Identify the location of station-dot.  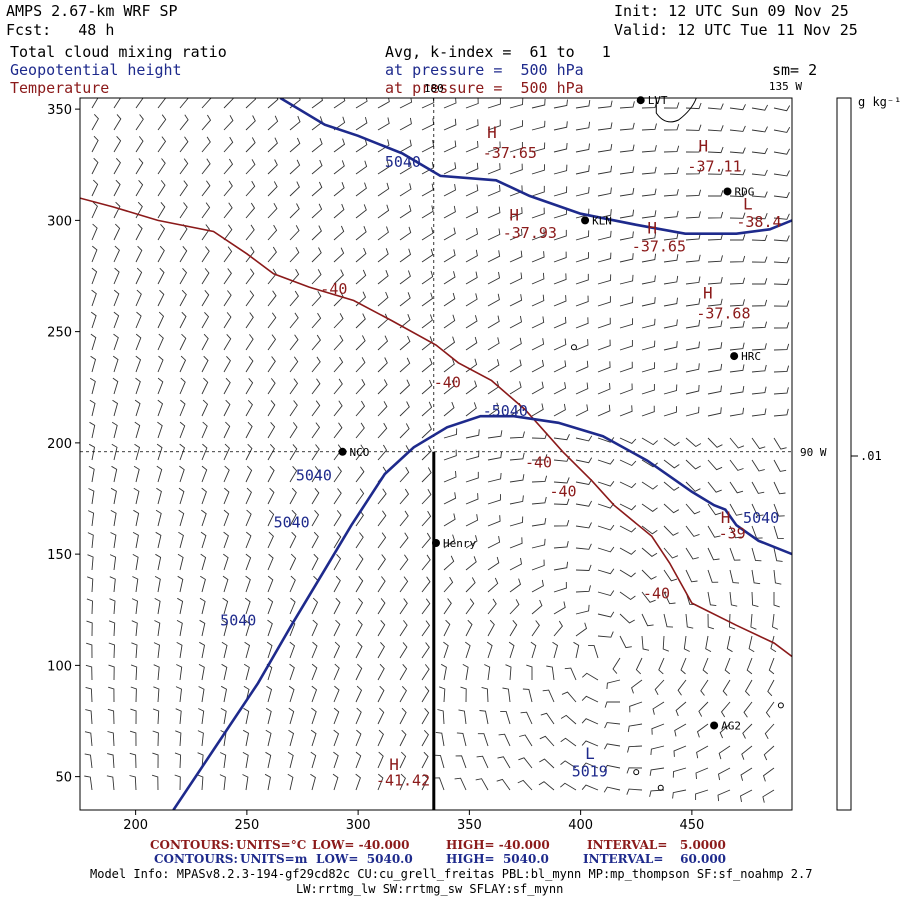
(342, 451).